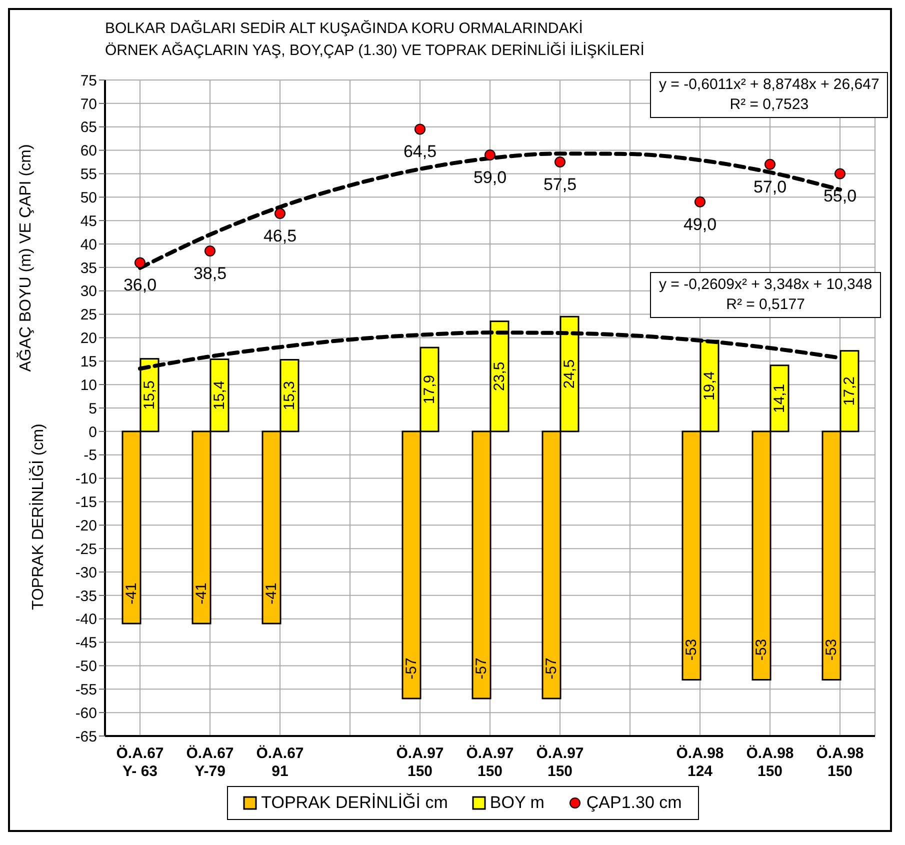  Describe the element at coordinates (88, 268) in the screenshot. I see `y-tick-label: 35` at that location.